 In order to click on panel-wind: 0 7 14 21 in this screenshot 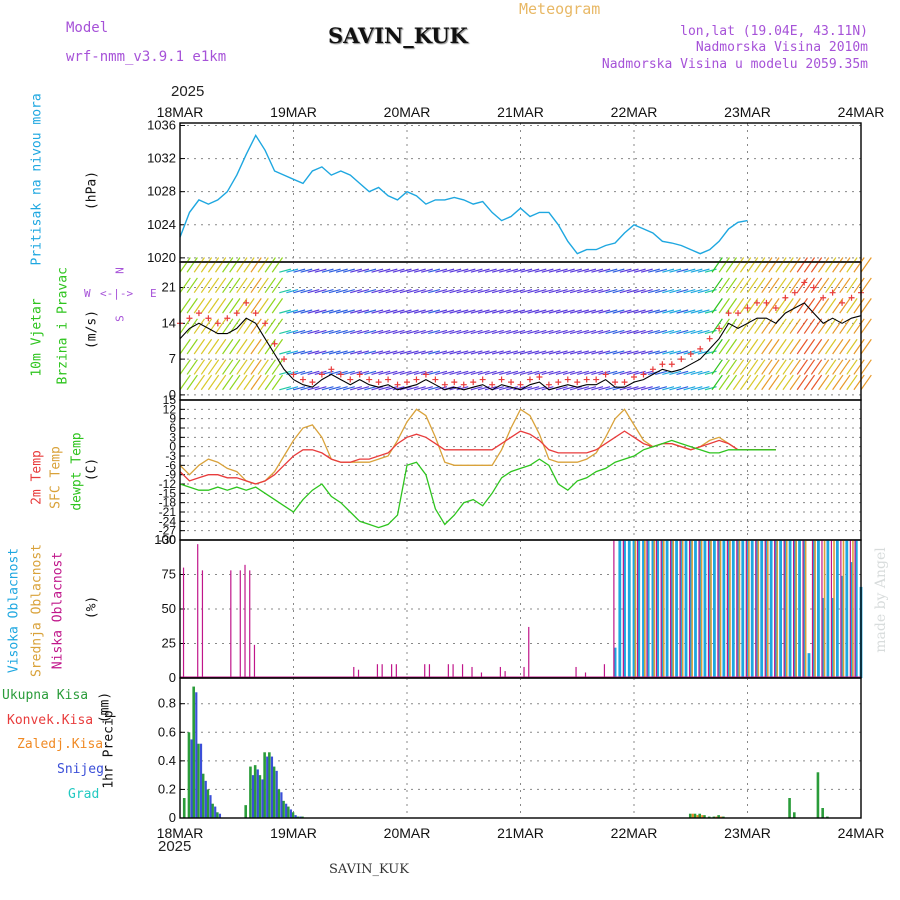, I will do `click(517, 329)`.